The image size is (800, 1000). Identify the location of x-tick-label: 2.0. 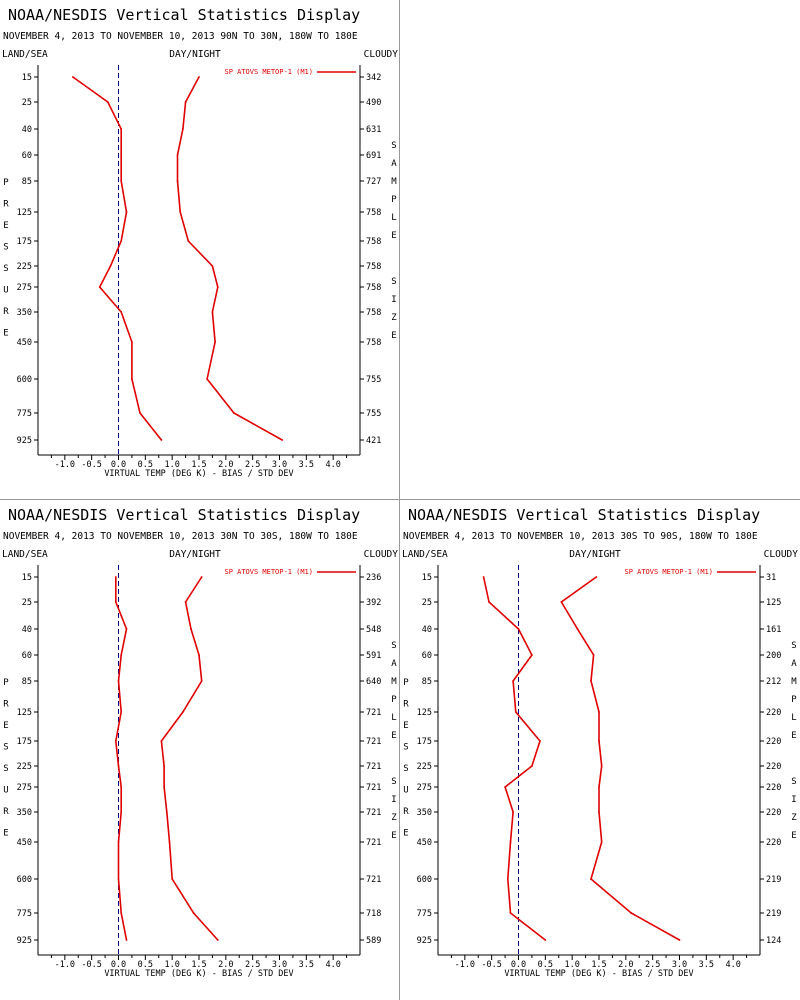
(225, 465).